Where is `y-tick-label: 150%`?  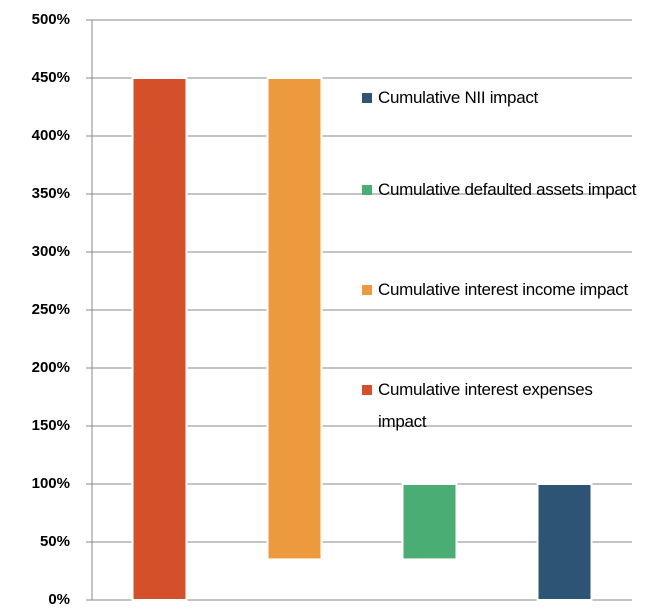 y-tick-label: 150% is located at coordinates (51, 425).